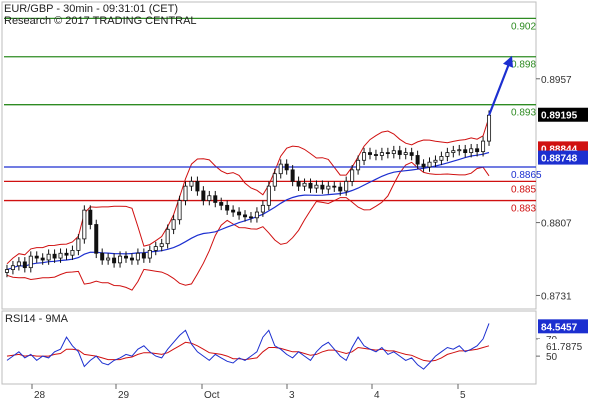 The image size is (590, 400). What do you see at coordinates (508, 61) in the screenshot?
I see `arrow-head` at bounding box center [508, 61].